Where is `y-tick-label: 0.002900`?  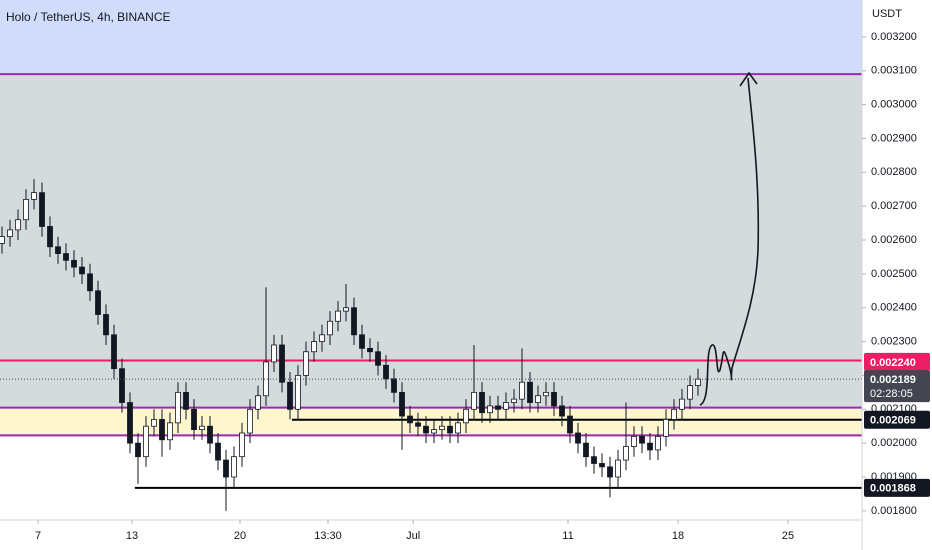 y-tick-label: 0.002900 is located at coordinates (894, 138).